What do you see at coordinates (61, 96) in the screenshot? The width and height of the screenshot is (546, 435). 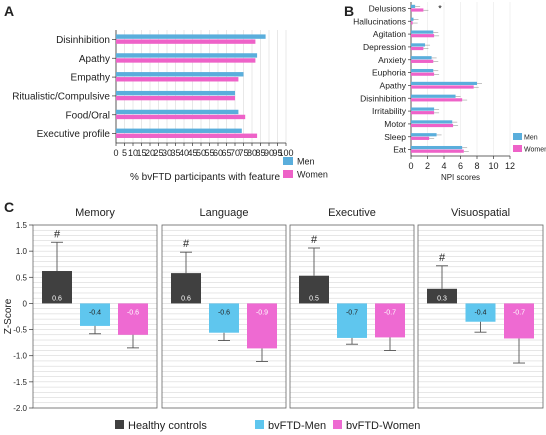 I see `category-label: Ritualistic/Compulsive` at bounding box center [61, 96].